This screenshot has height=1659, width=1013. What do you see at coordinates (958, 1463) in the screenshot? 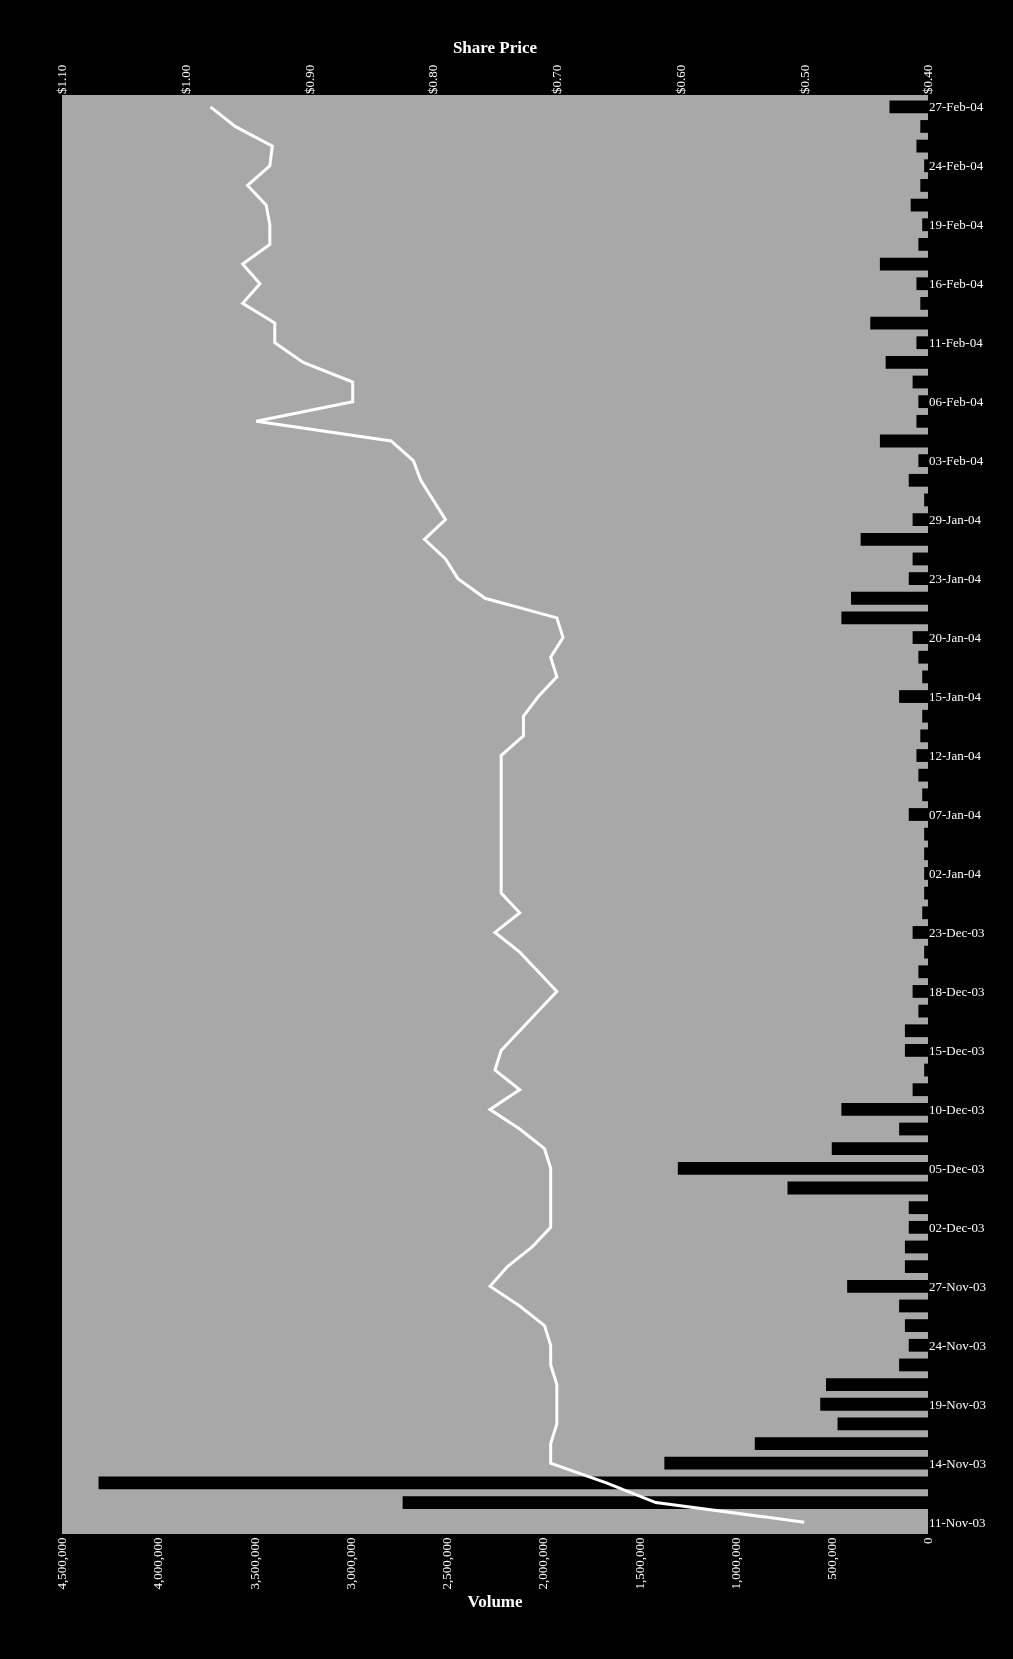
I see `y-tick-label: 14-Nov-03` at bounding box center [958, 1463].